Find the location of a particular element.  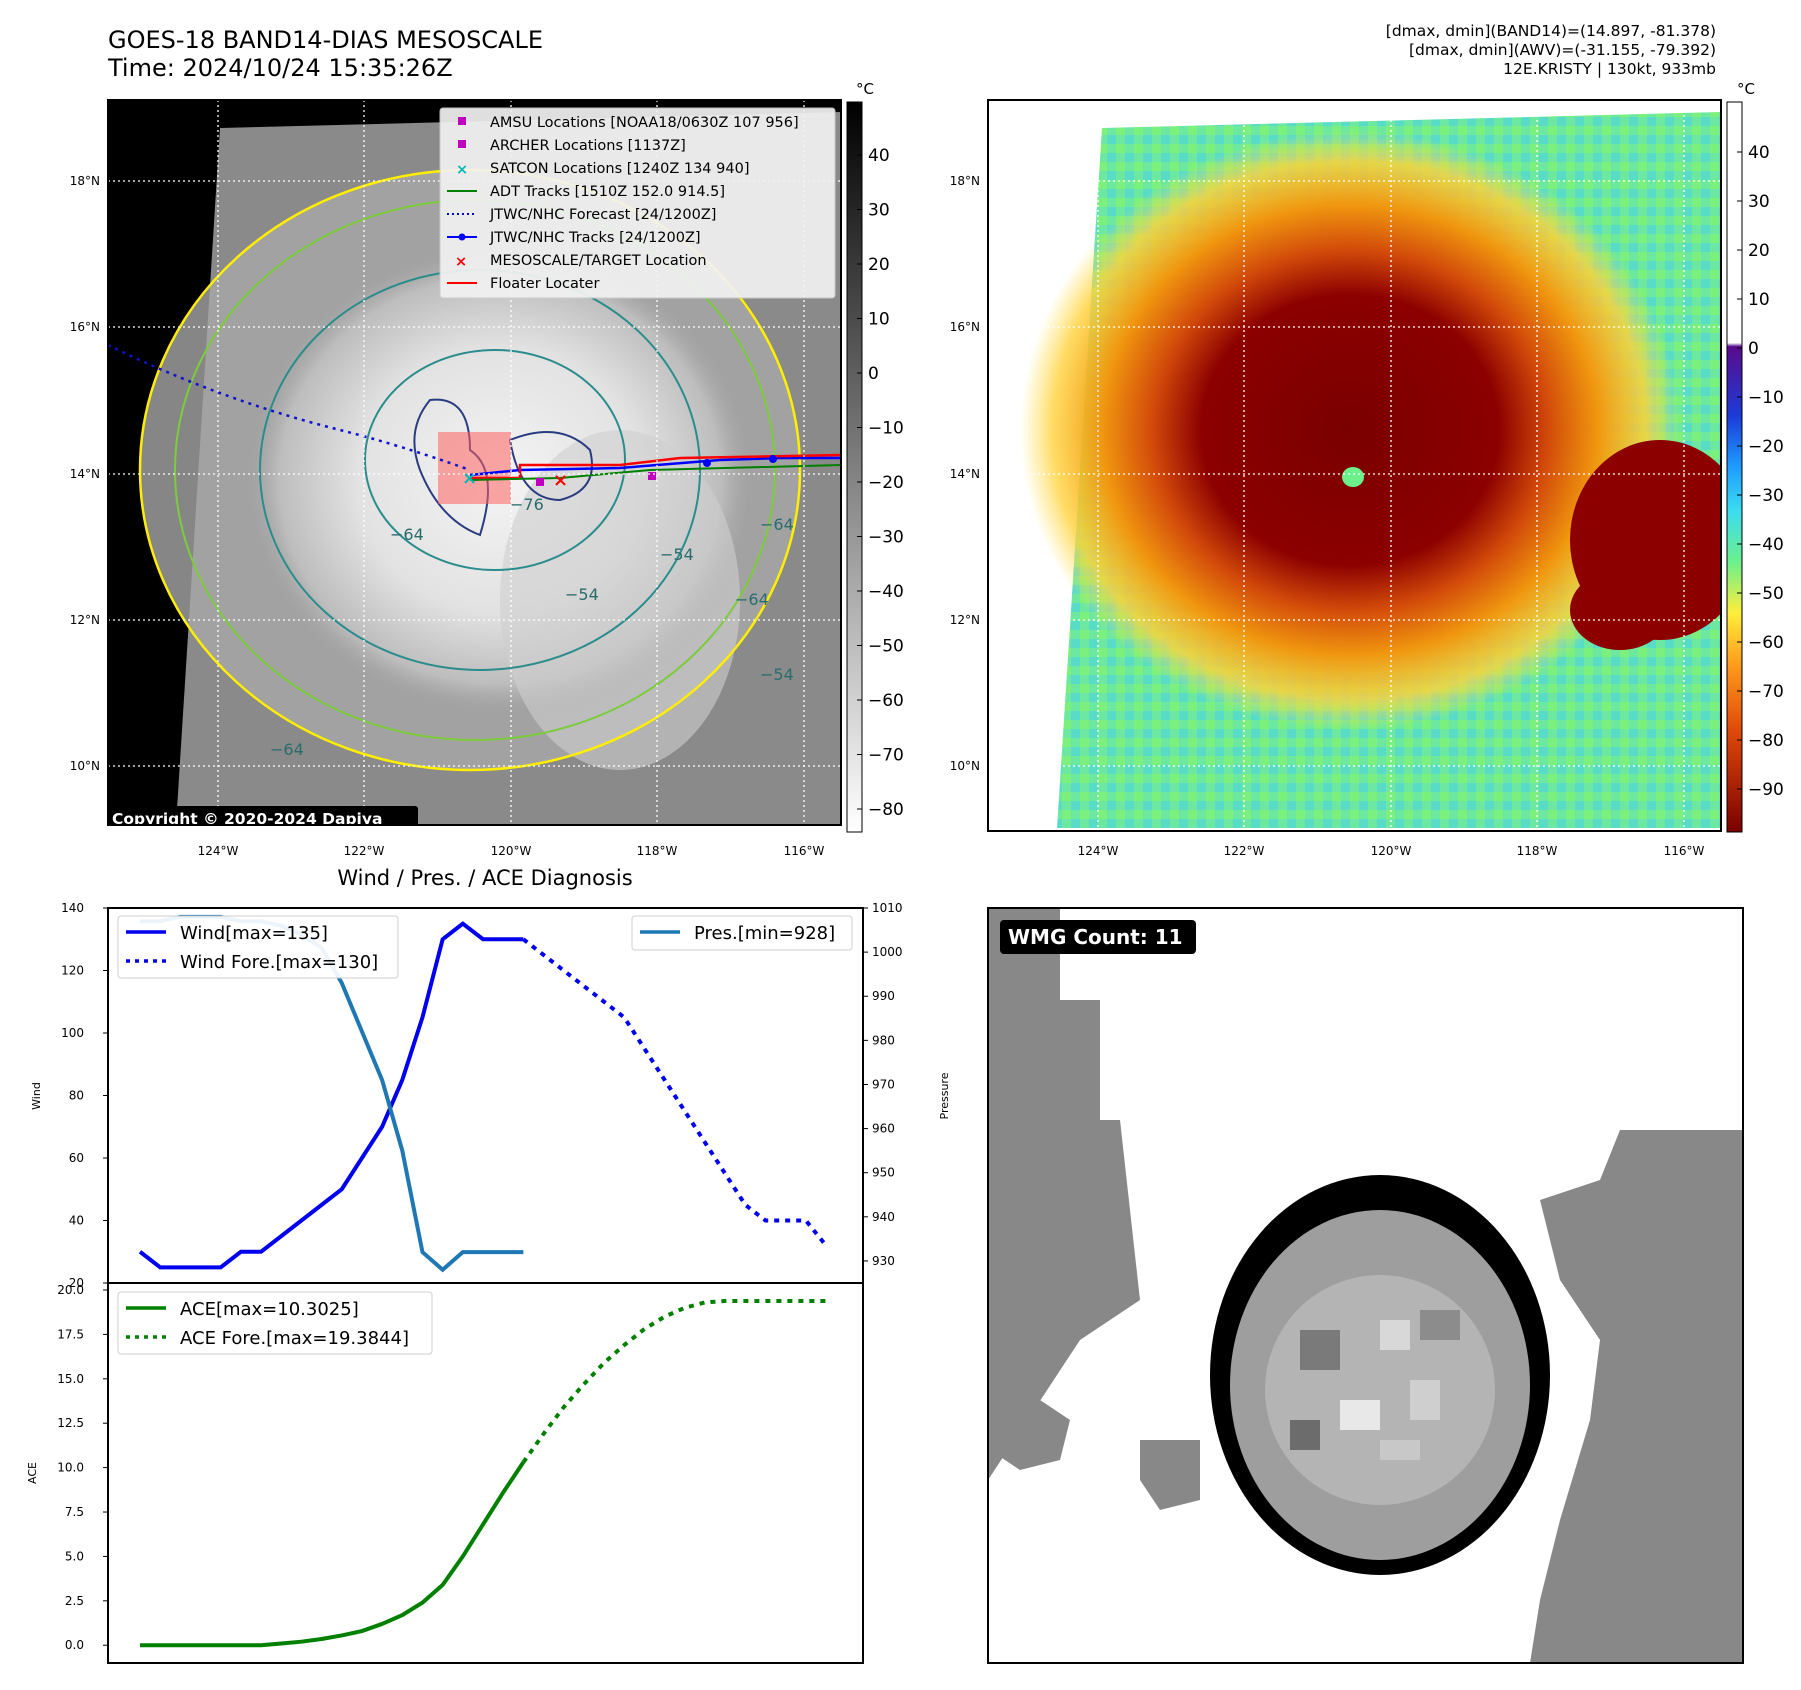

target-marker: × is located at coordinates (560, 480).